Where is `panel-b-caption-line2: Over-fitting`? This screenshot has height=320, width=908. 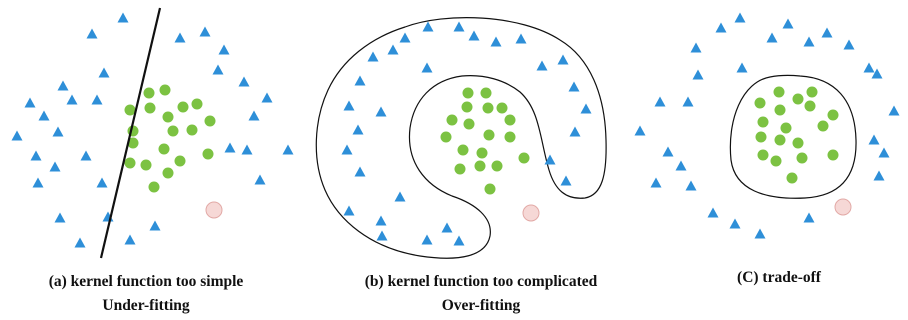 panel-b-caption-line2: Over-fitting is located at coordinates (481, 305).